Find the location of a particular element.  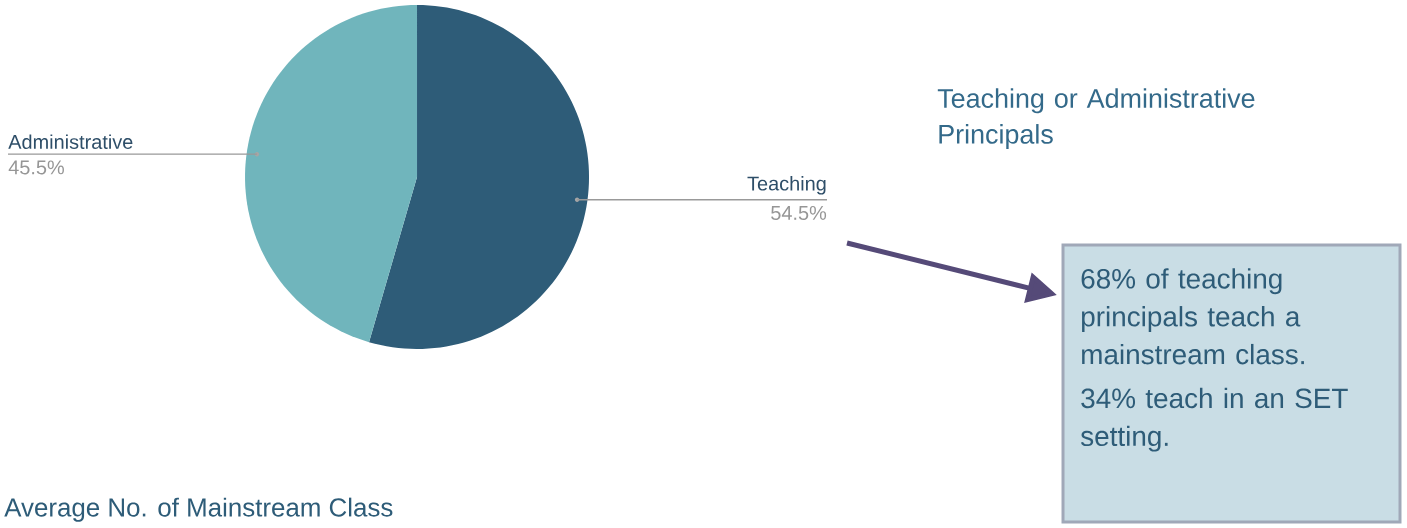

data-label: 54.5% is located at coordinates (799, 212).